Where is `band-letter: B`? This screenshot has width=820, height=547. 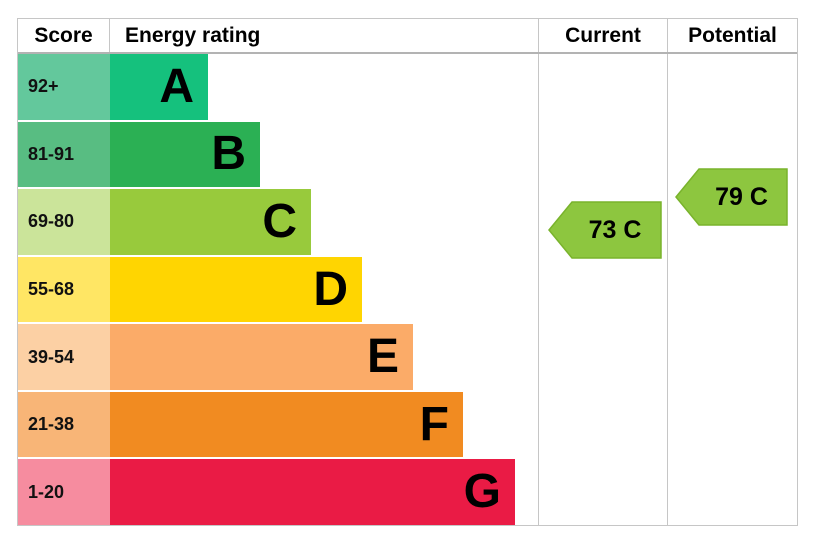
band-letter: B is located at coordinates (228, 154).